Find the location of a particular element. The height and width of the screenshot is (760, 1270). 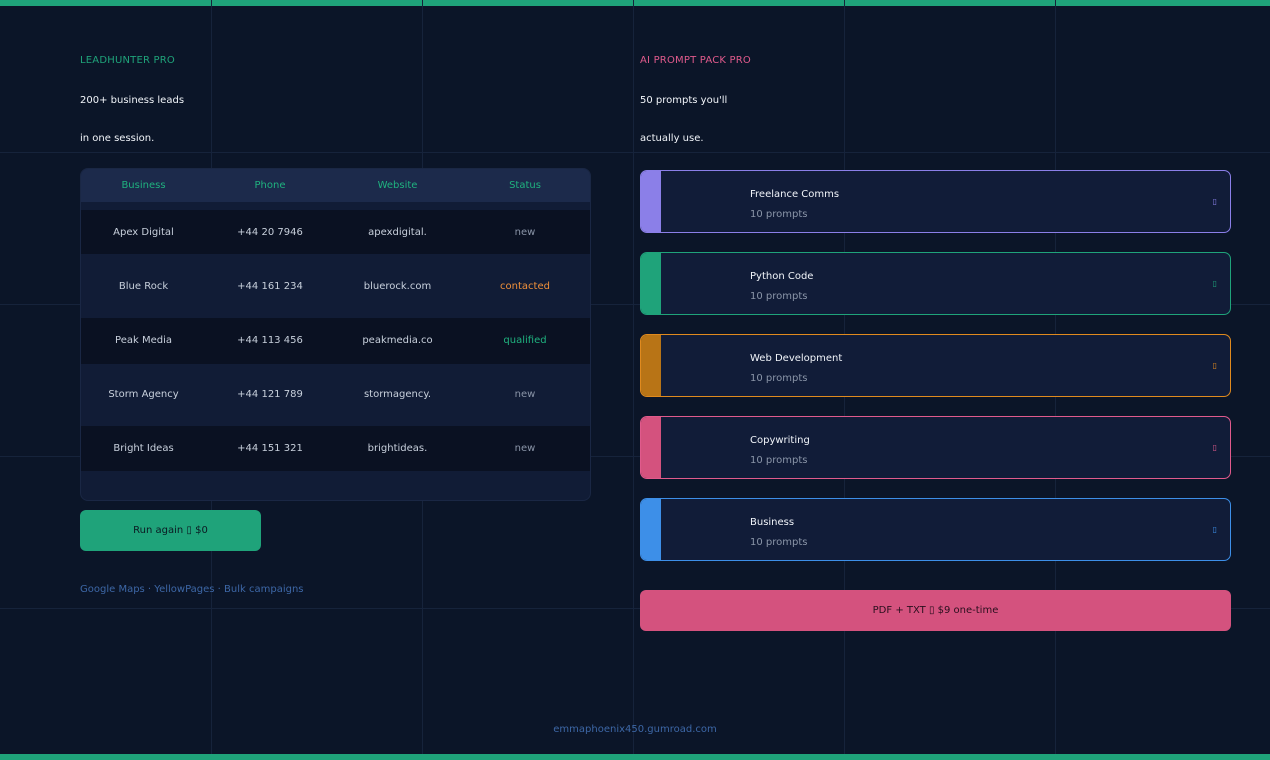

leadhunter-eyebrow: LEADHUNTER PRO is located at coordinates (127, 60).